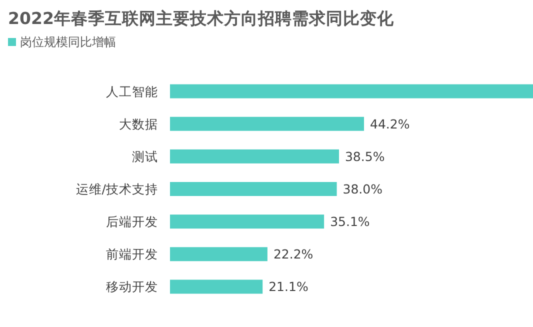  What do you see at coordinates (68, 42) in the screenshot?
I see `legend-label: 岗位规模同比增幅` at bounding box center [68, 42].